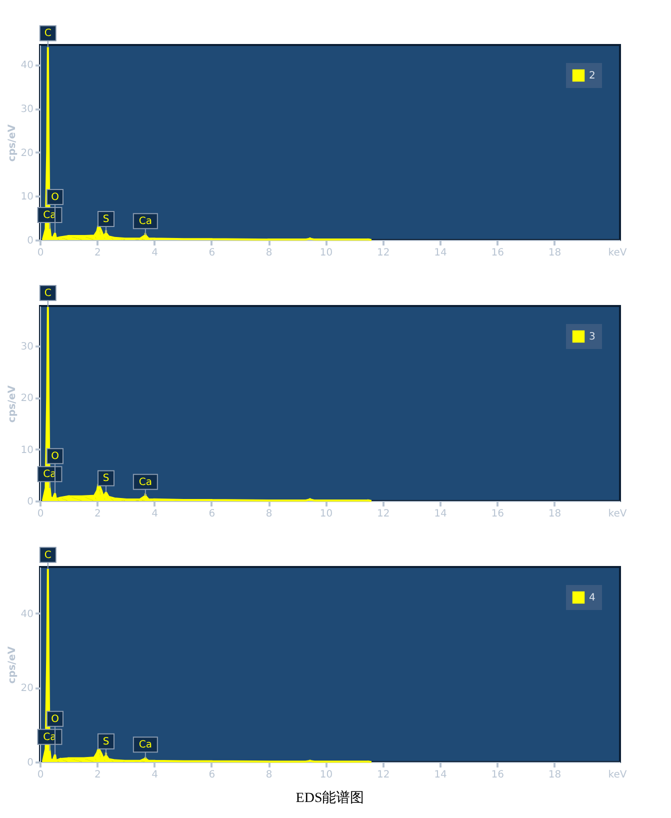 This screenshot has width=671, height=818. What do you see at coordinates (592, 598) in the screenshot?
I see `legend-label: 4` at bounding box center [592, 598].